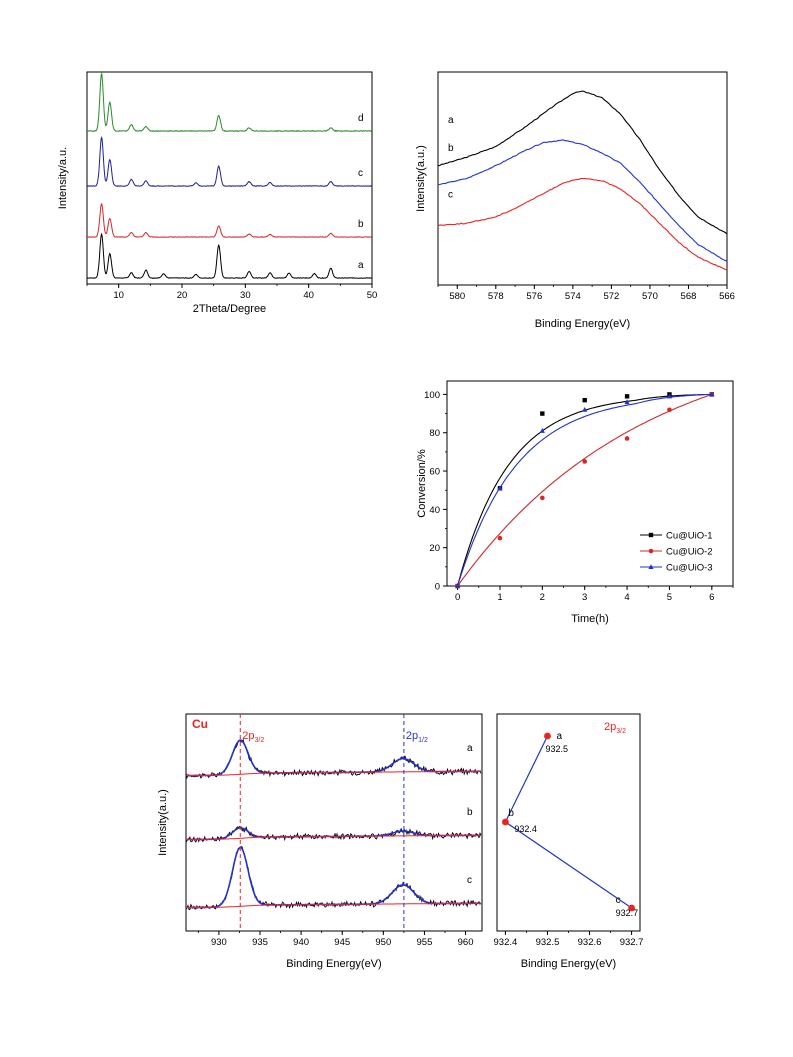  What do you see at coordinates (627, 913) in the screenshot?
I see `shift-point-value: 932.7` at bounding box center [627, 913].